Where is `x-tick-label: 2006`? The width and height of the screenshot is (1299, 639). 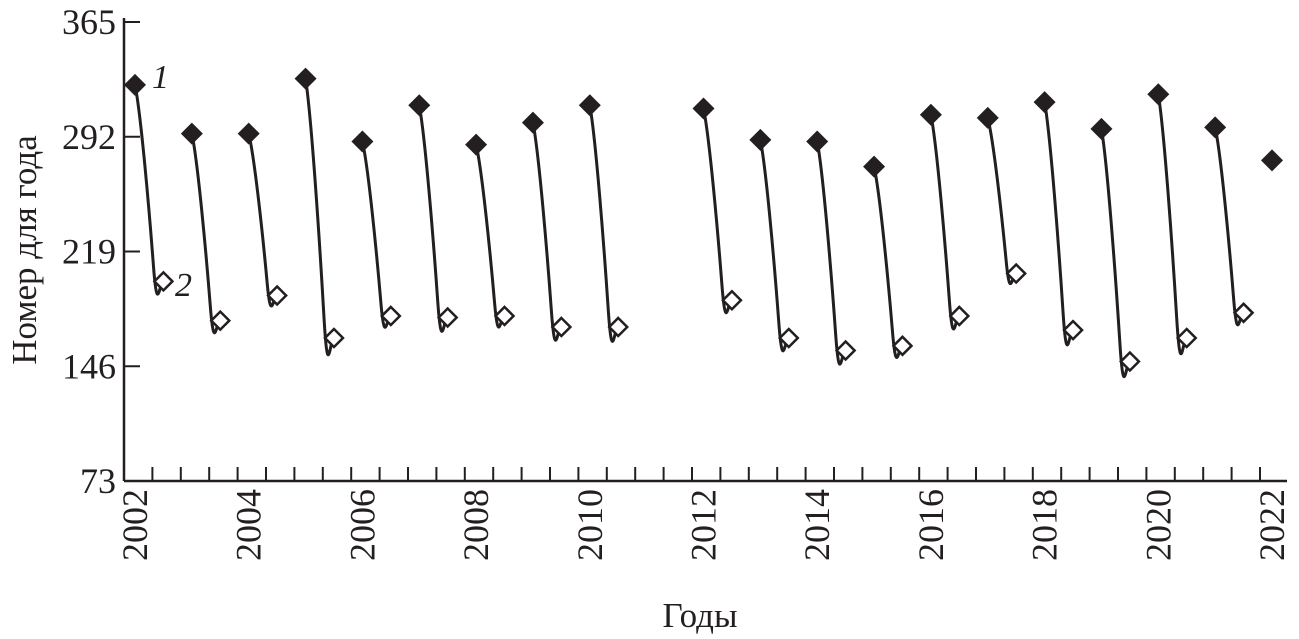 x-tick-label: 2006 is located at coordinates (362, 525).